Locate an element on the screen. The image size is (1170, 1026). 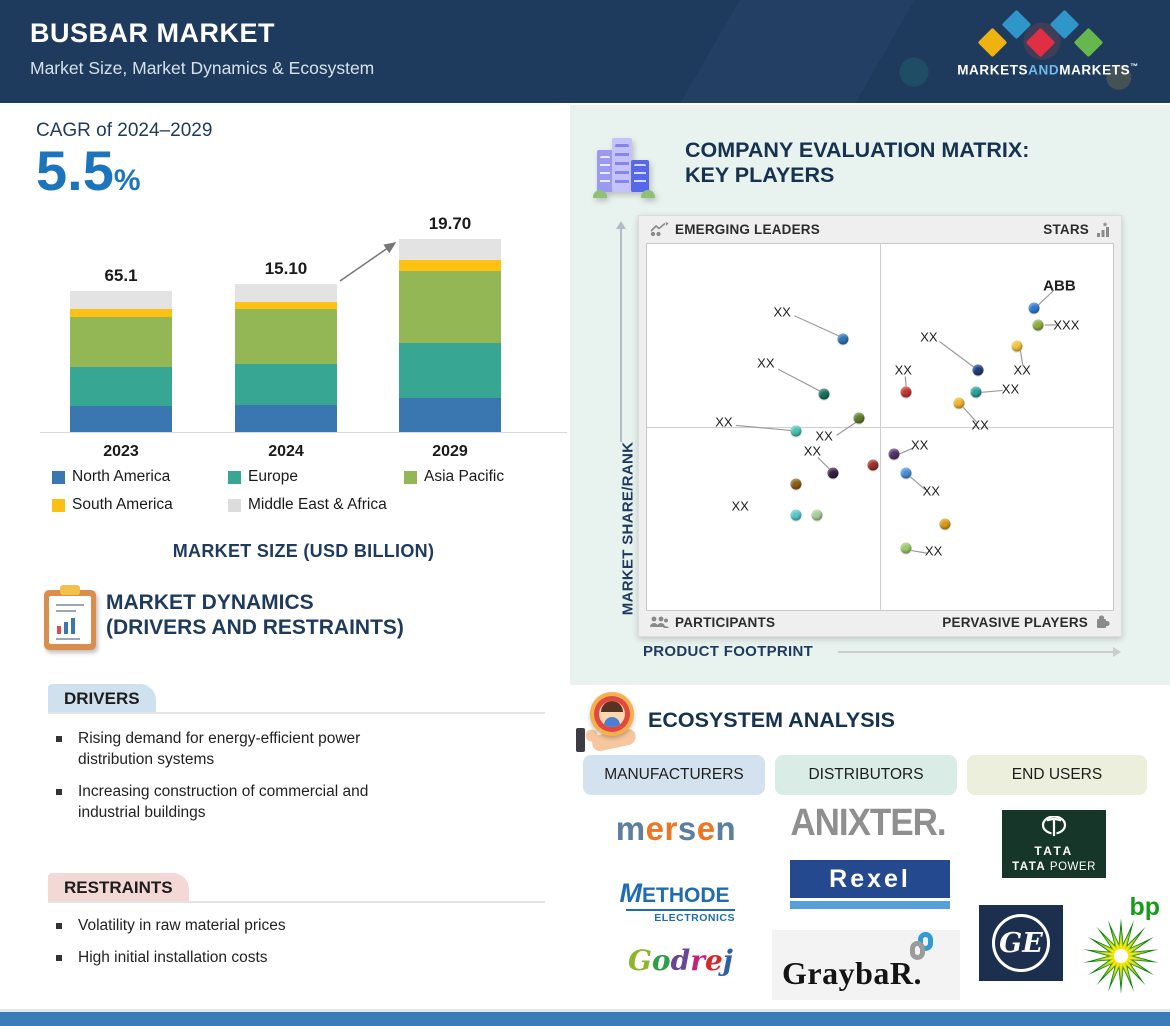
clipboard-icon is located at coordinates (70, 617).